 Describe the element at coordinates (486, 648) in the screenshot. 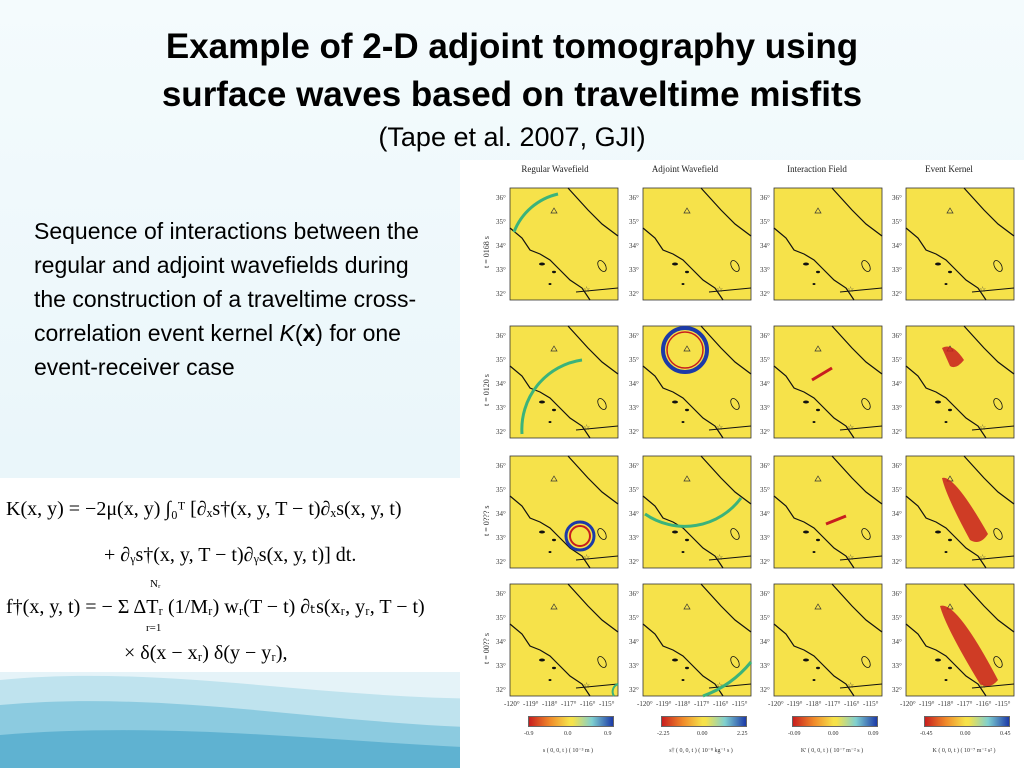

I see `row-time-label: t = 00?? s` at that location.